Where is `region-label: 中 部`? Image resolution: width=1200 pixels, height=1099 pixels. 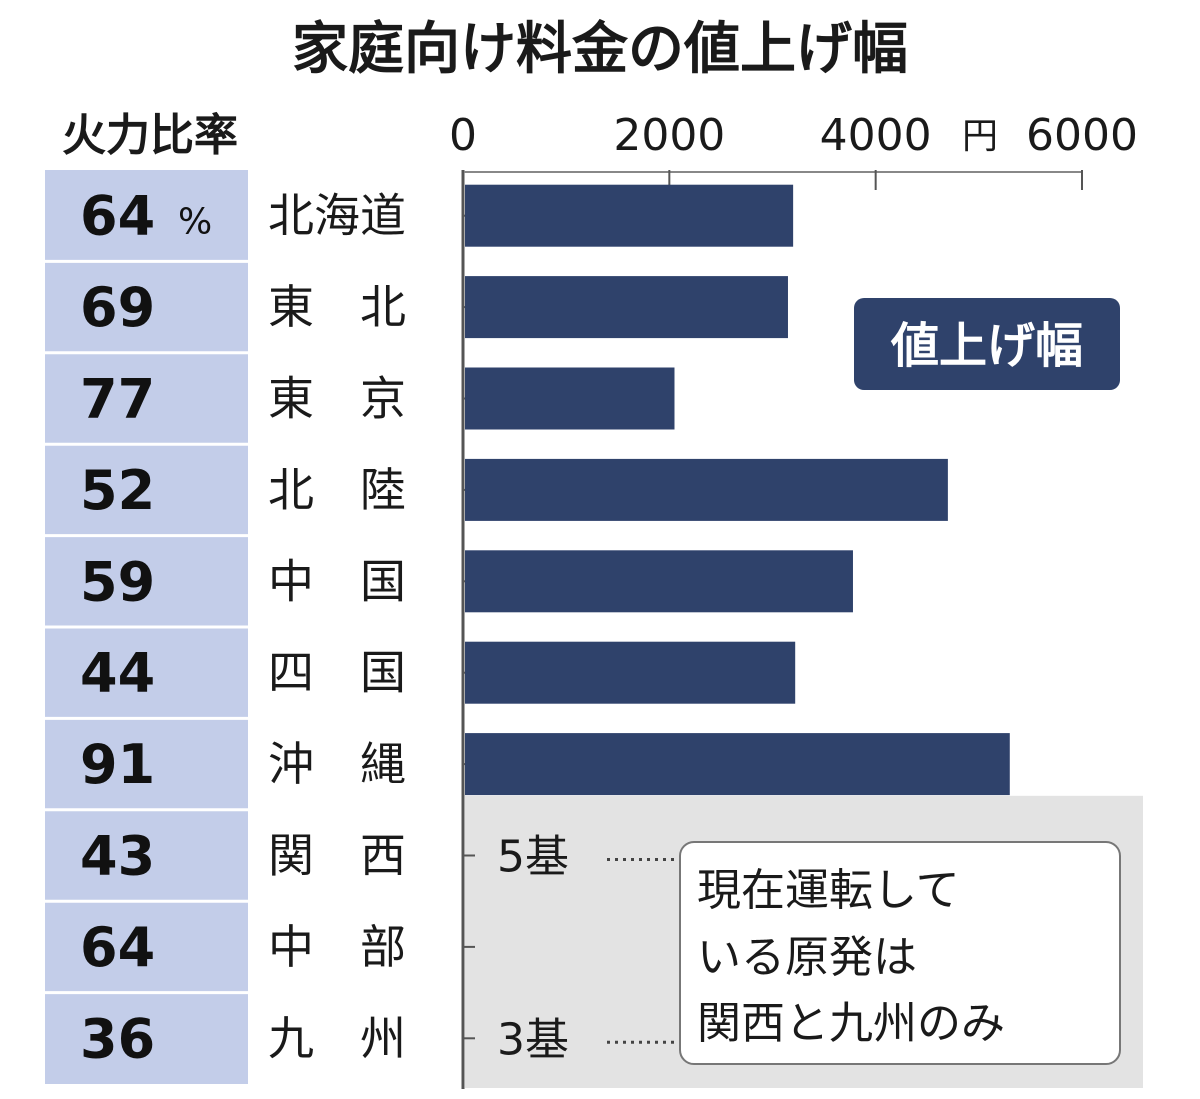 region-label: 中 部 is located at coordinates (337, 947).